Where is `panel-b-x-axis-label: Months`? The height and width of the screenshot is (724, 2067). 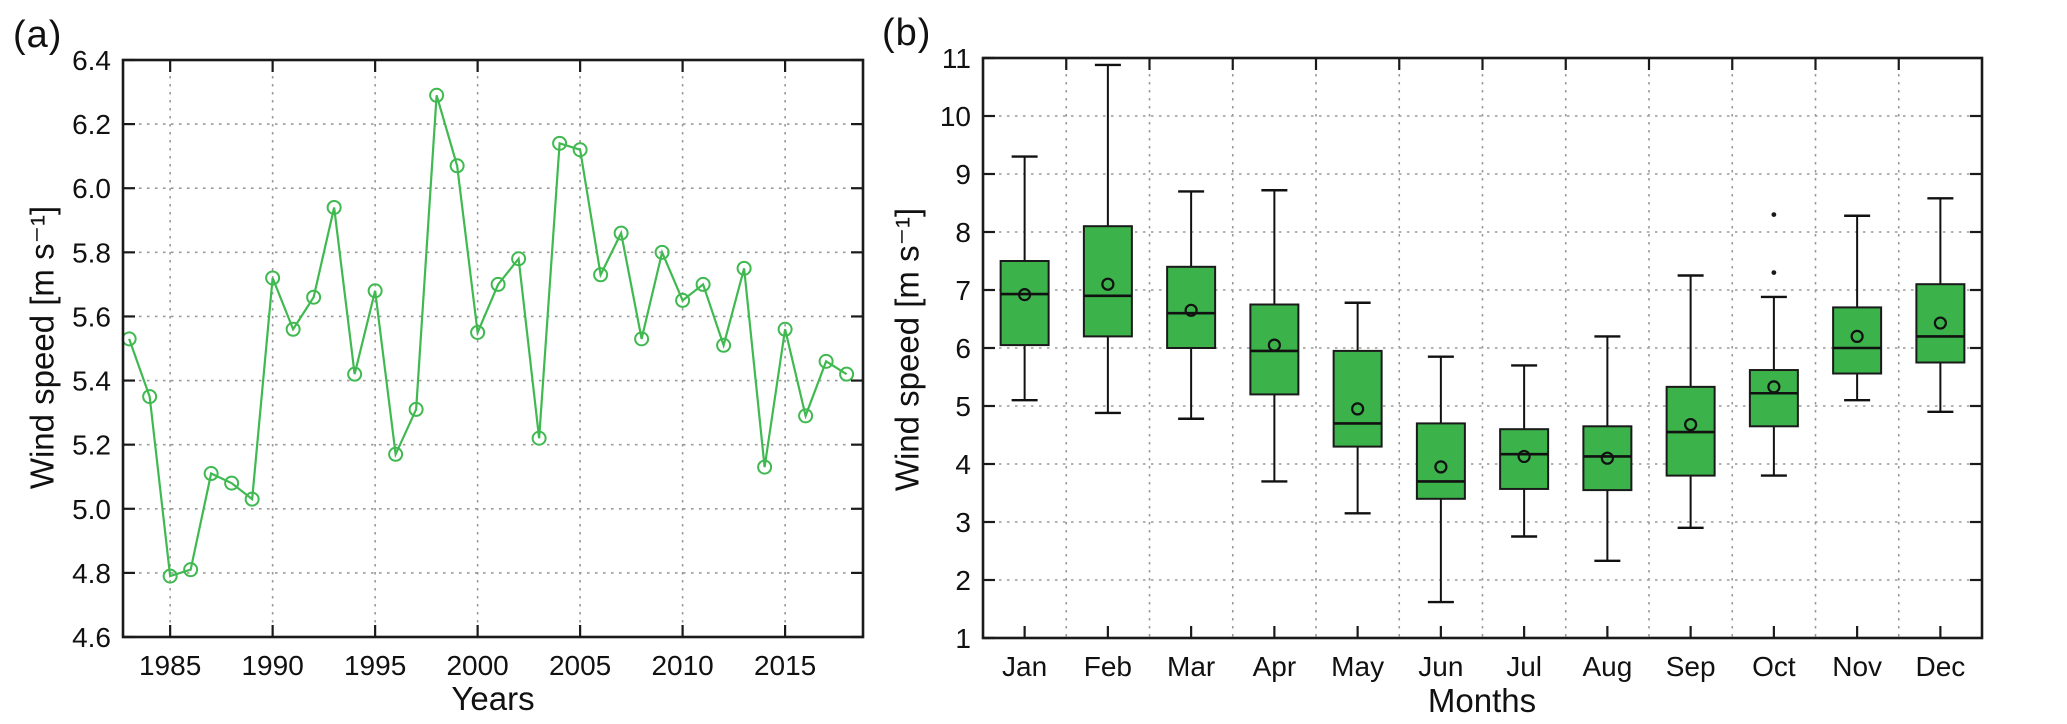 panel-b-x-axis-label: Months is located at coordinates (1482, 700).